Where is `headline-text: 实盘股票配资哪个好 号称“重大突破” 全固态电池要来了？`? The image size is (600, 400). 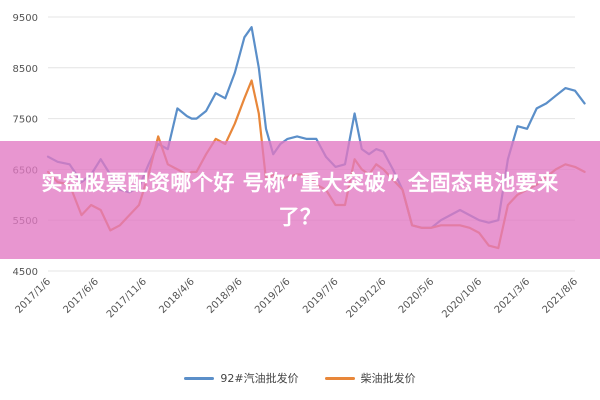 headline-text: 实盘股票配资哪个好 号称“重大突破” 全固态电池要来了？ is located at coordinates (300, 200).